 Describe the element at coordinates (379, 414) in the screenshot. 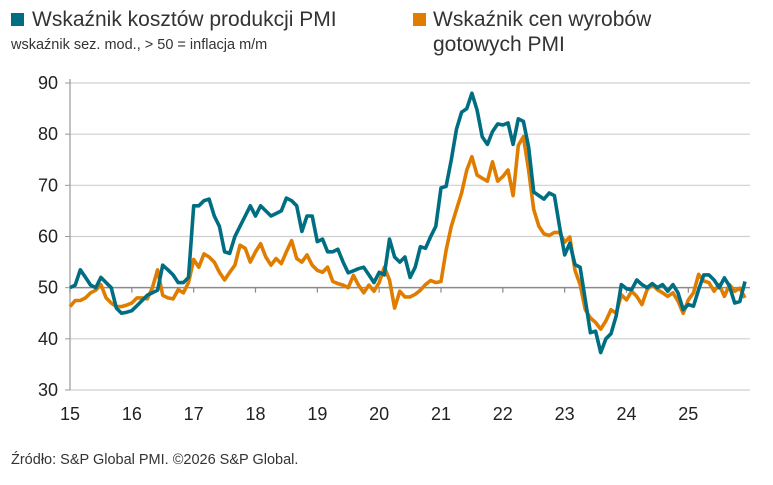

I see `x-tick-label: 20` at that location.